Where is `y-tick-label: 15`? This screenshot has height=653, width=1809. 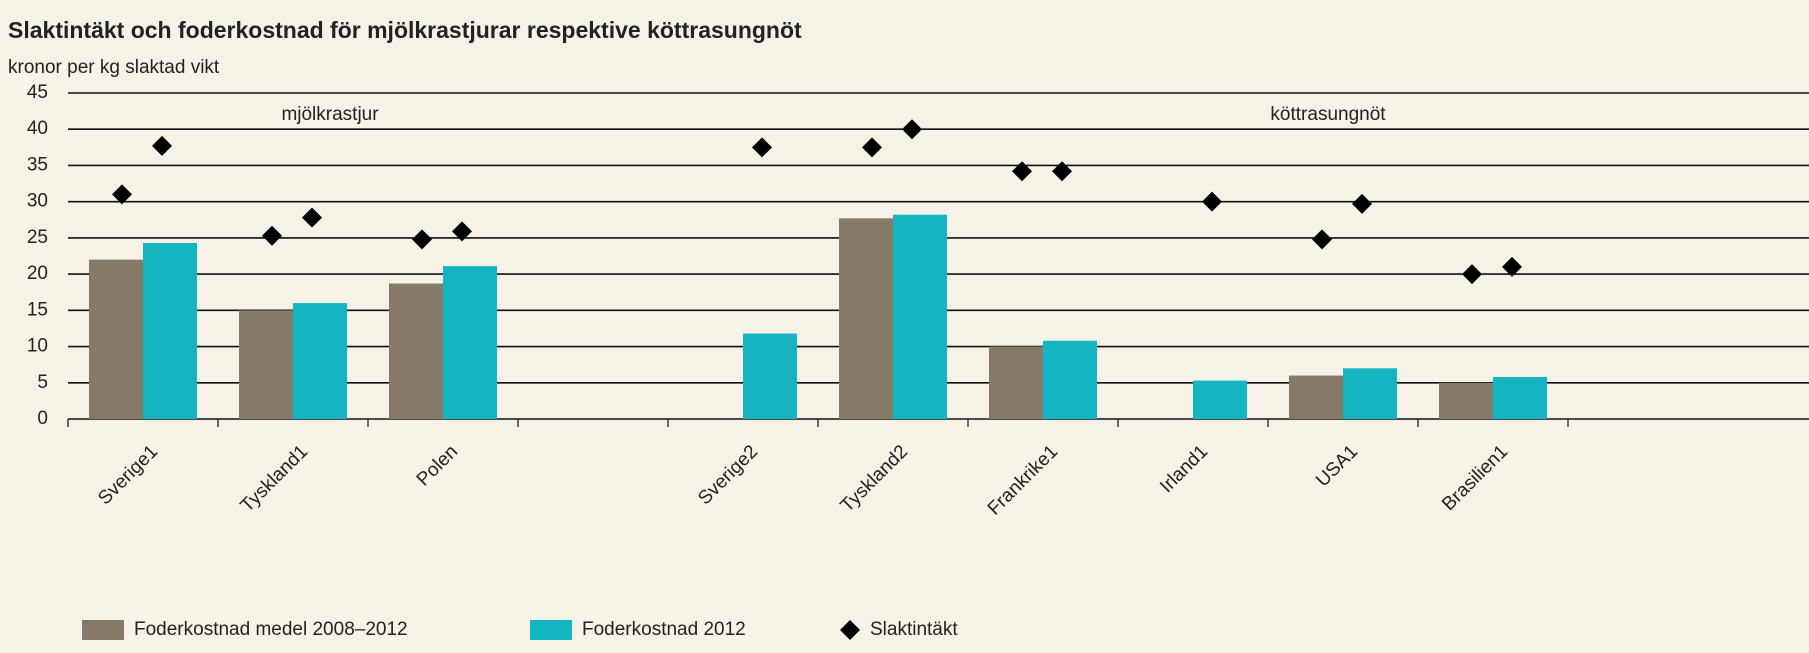
y-tick-label: 15 is located at coordinates (37, 309).